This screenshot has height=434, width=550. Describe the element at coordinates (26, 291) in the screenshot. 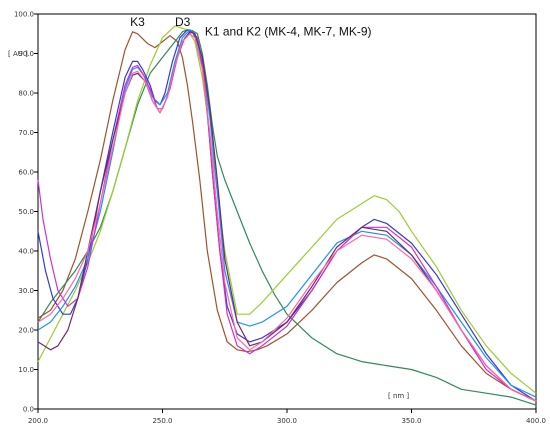

I see `y-tick-label: 30.0` at that location.